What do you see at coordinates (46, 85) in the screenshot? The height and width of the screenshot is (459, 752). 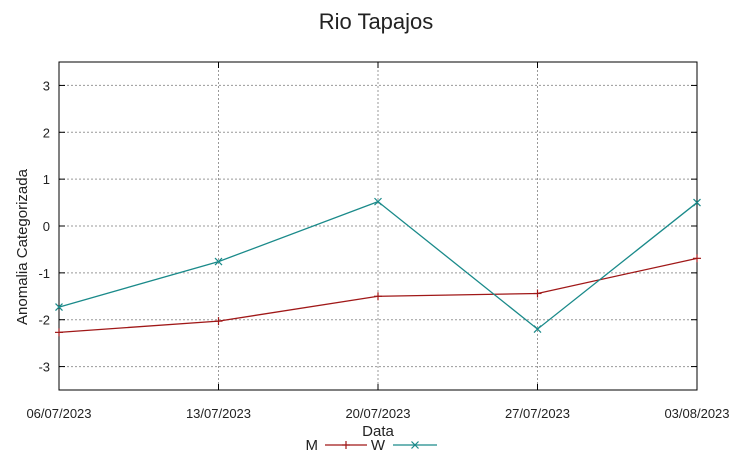 I see `y-tick-label: 3` at bounding box center [46, 85].